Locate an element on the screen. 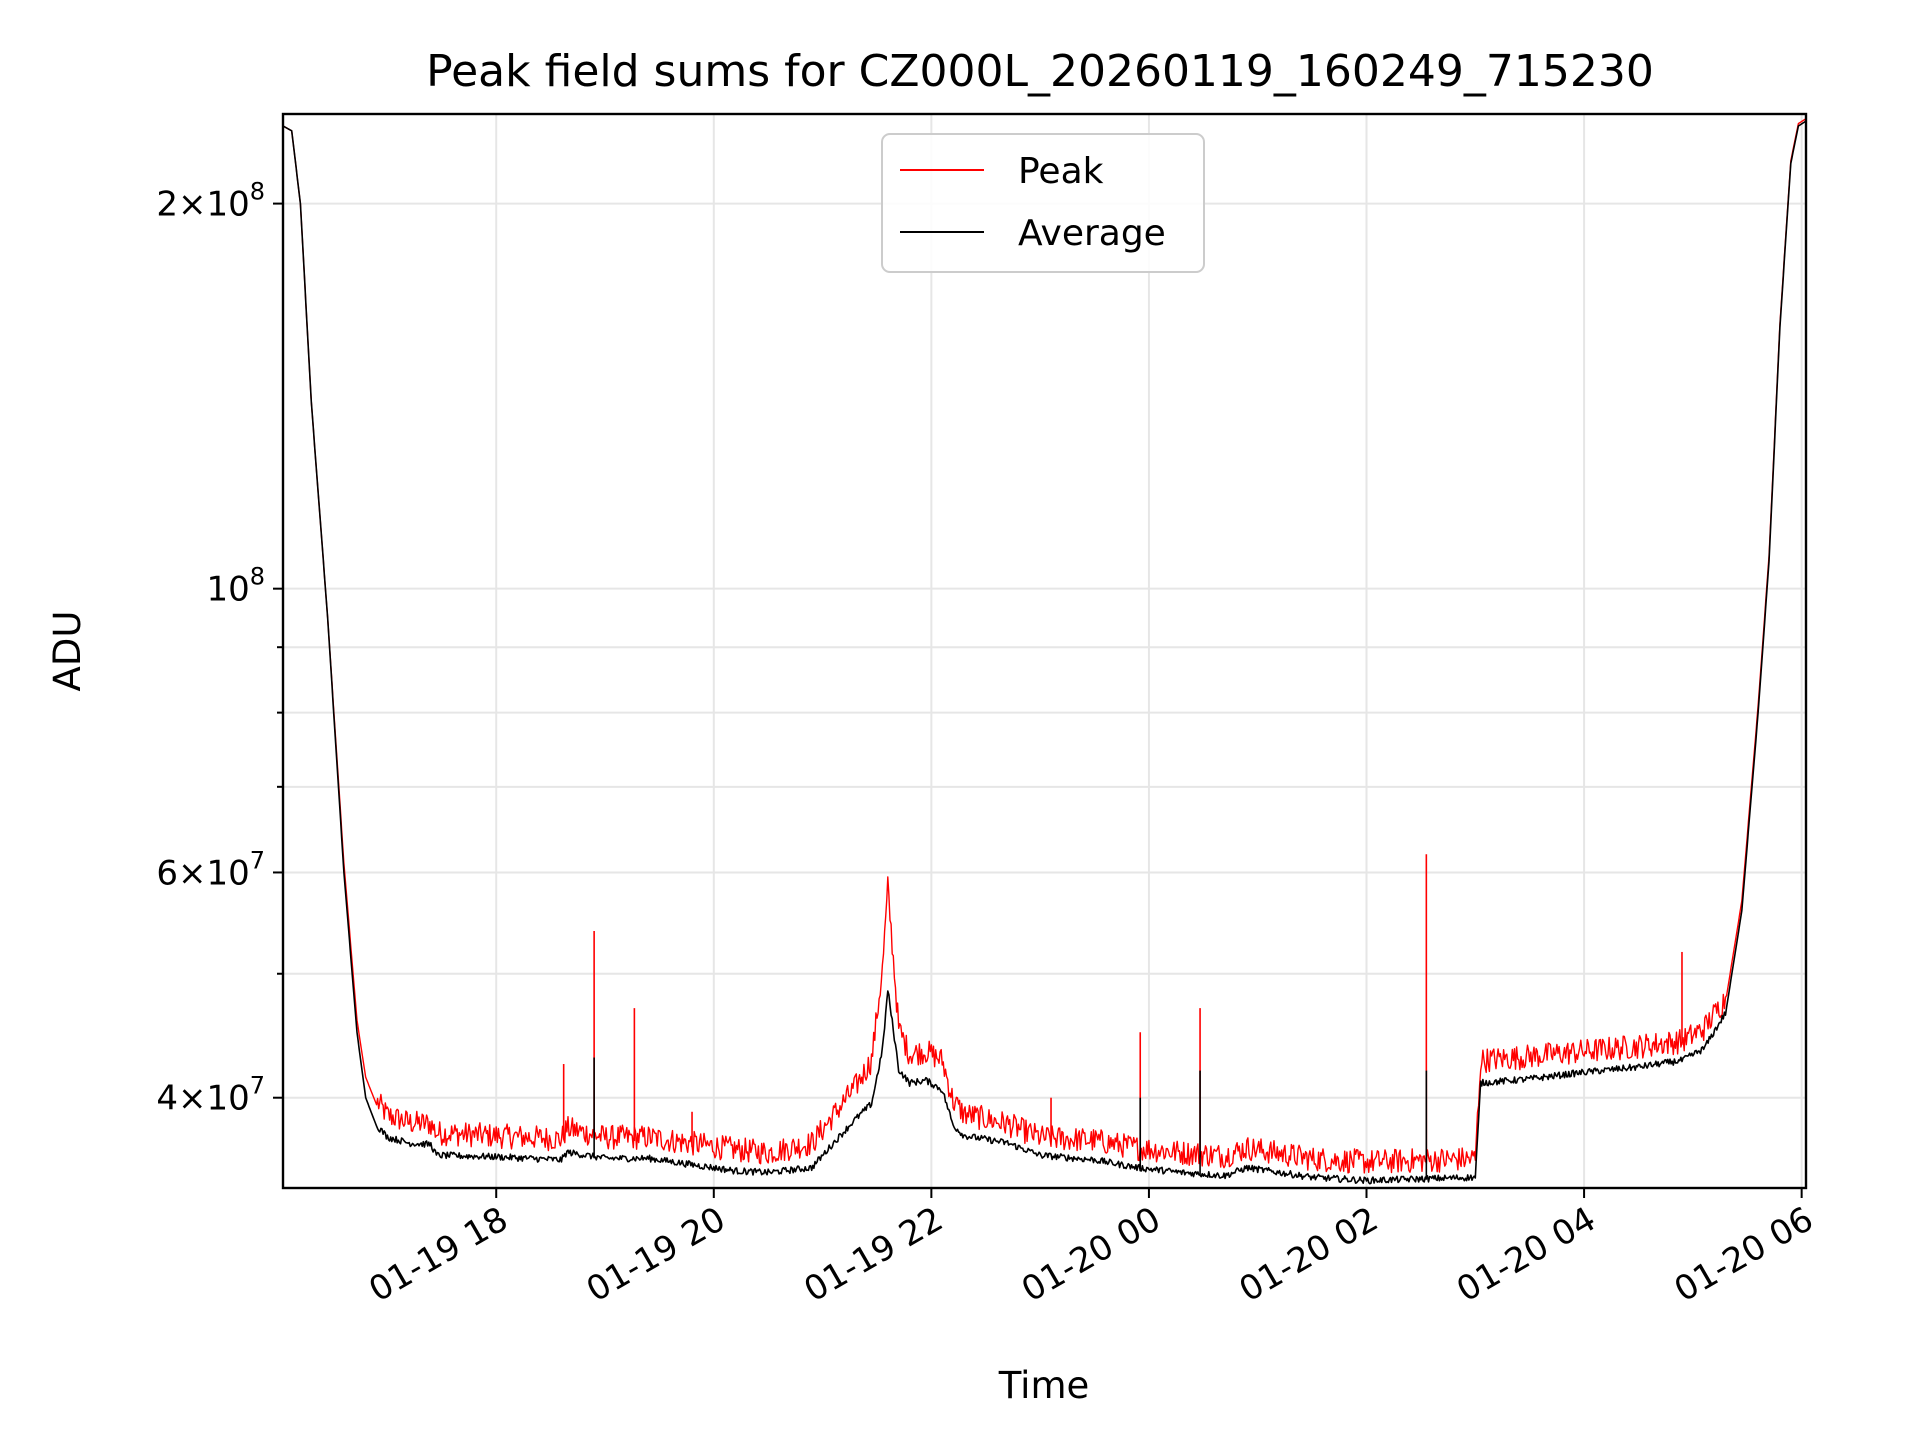 This screenshot has height=1440, width=1920. y-tick-label-base: 10 is located at coordinates (227, 590).